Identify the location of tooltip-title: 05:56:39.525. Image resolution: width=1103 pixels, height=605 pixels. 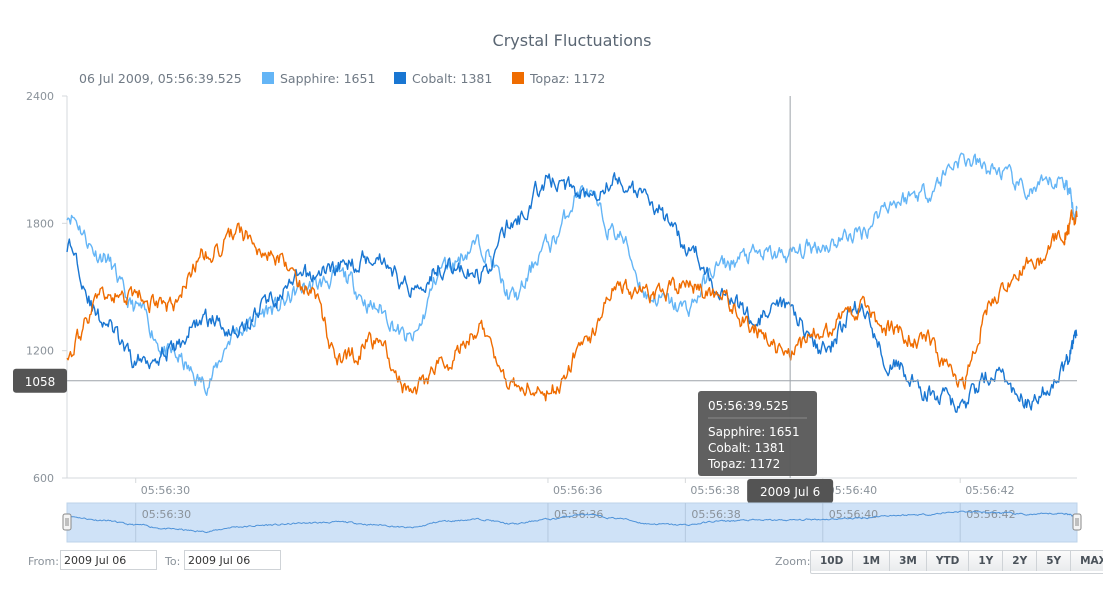
(748, 406).